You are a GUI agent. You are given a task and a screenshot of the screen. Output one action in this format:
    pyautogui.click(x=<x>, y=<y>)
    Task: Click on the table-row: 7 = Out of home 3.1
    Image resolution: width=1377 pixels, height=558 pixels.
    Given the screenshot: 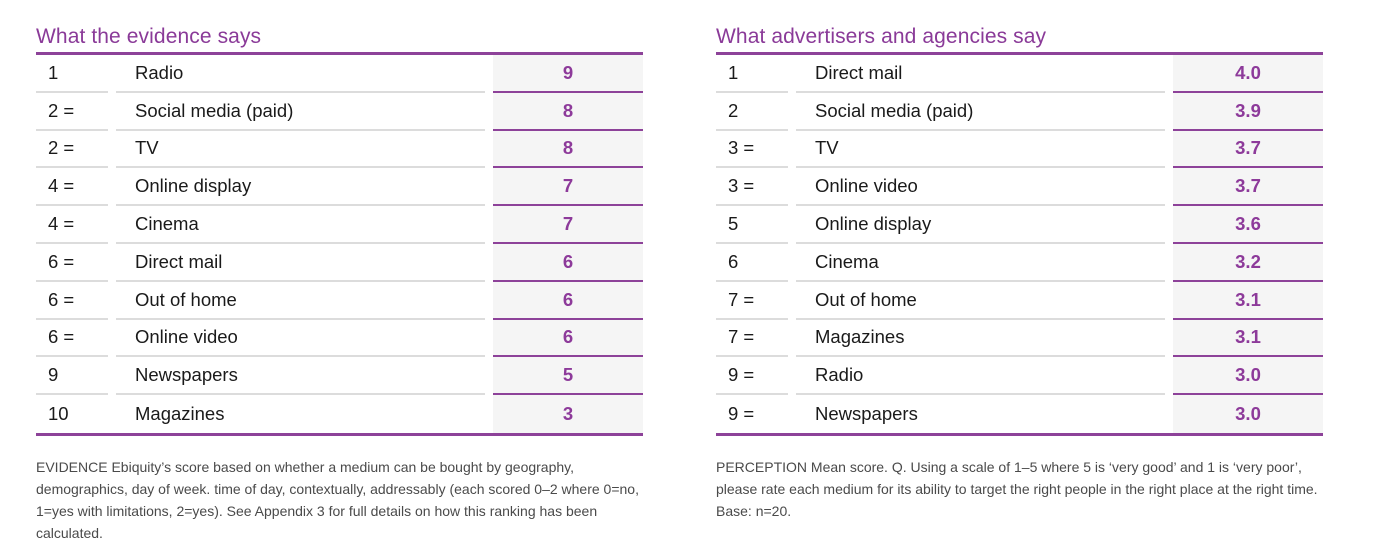 What is the action you would take?
    pyautogui.click(x=1019, y=300)
    